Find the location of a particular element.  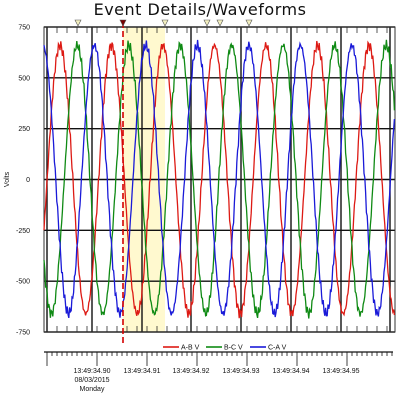

legend-label: B-C V is located at coordinates (233, 348).